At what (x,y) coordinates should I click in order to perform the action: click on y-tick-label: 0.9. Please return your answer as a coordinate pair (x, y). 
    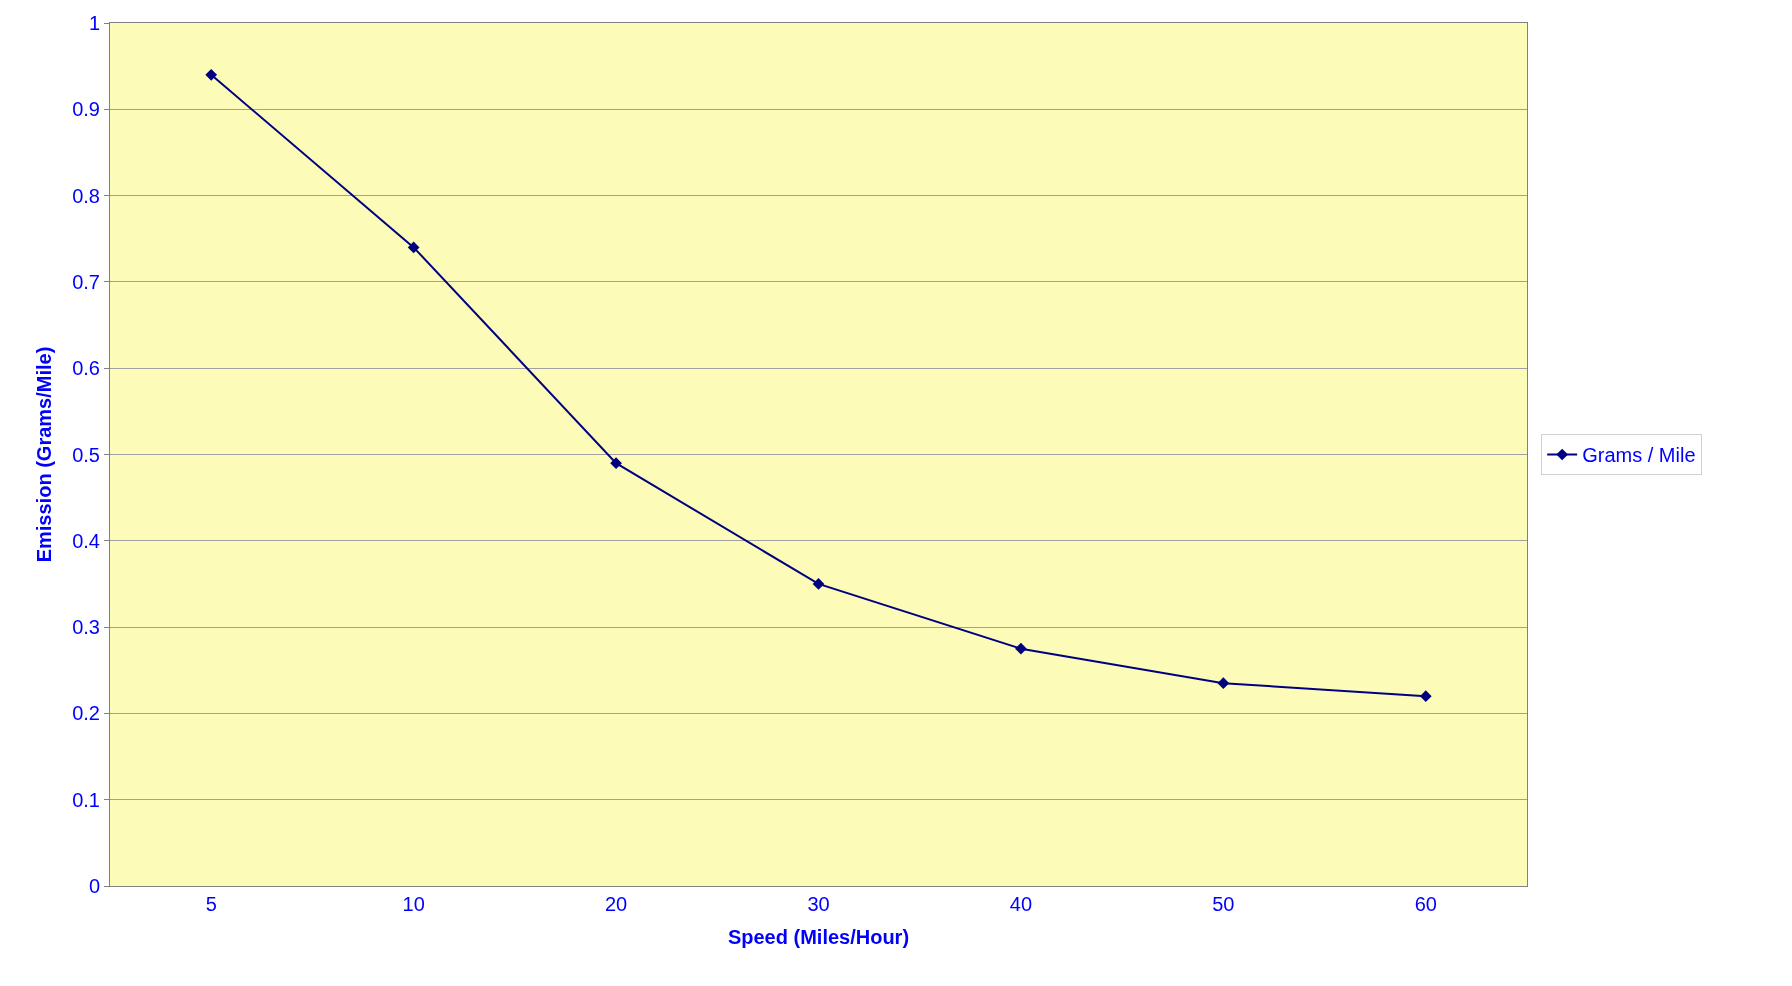
    Looking at the image, I should click on (86, 109).